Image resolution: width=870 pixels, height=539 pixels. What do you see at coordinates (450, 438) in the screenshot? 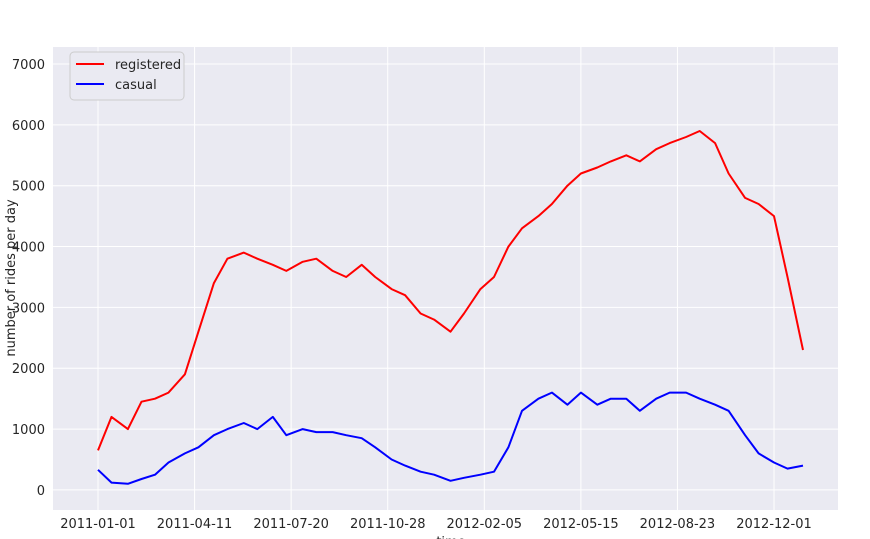
I see `series-line-casual` at bounding box center [450, 438].